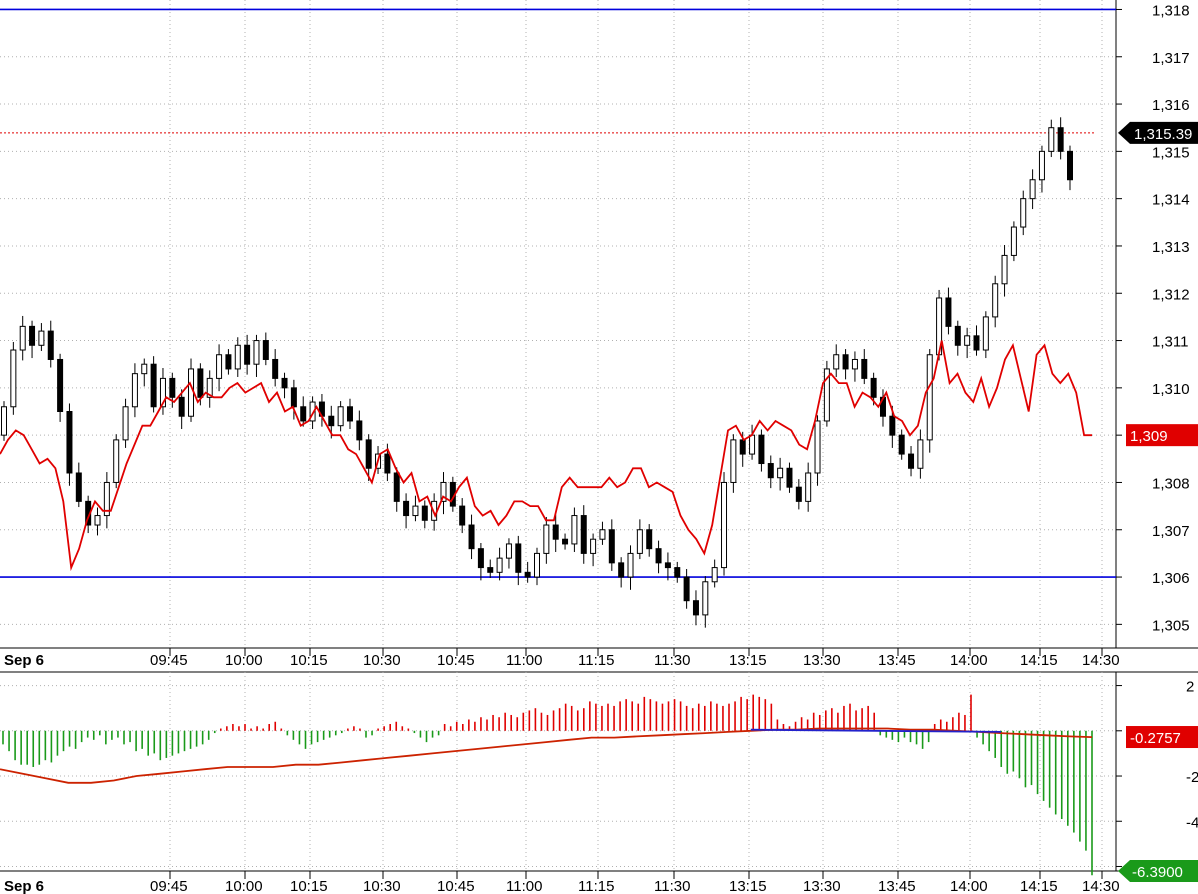  Describe the element at coordinates (1190, 687) in the screenshot. I see `osc-y-tick-label: 2` at that location.